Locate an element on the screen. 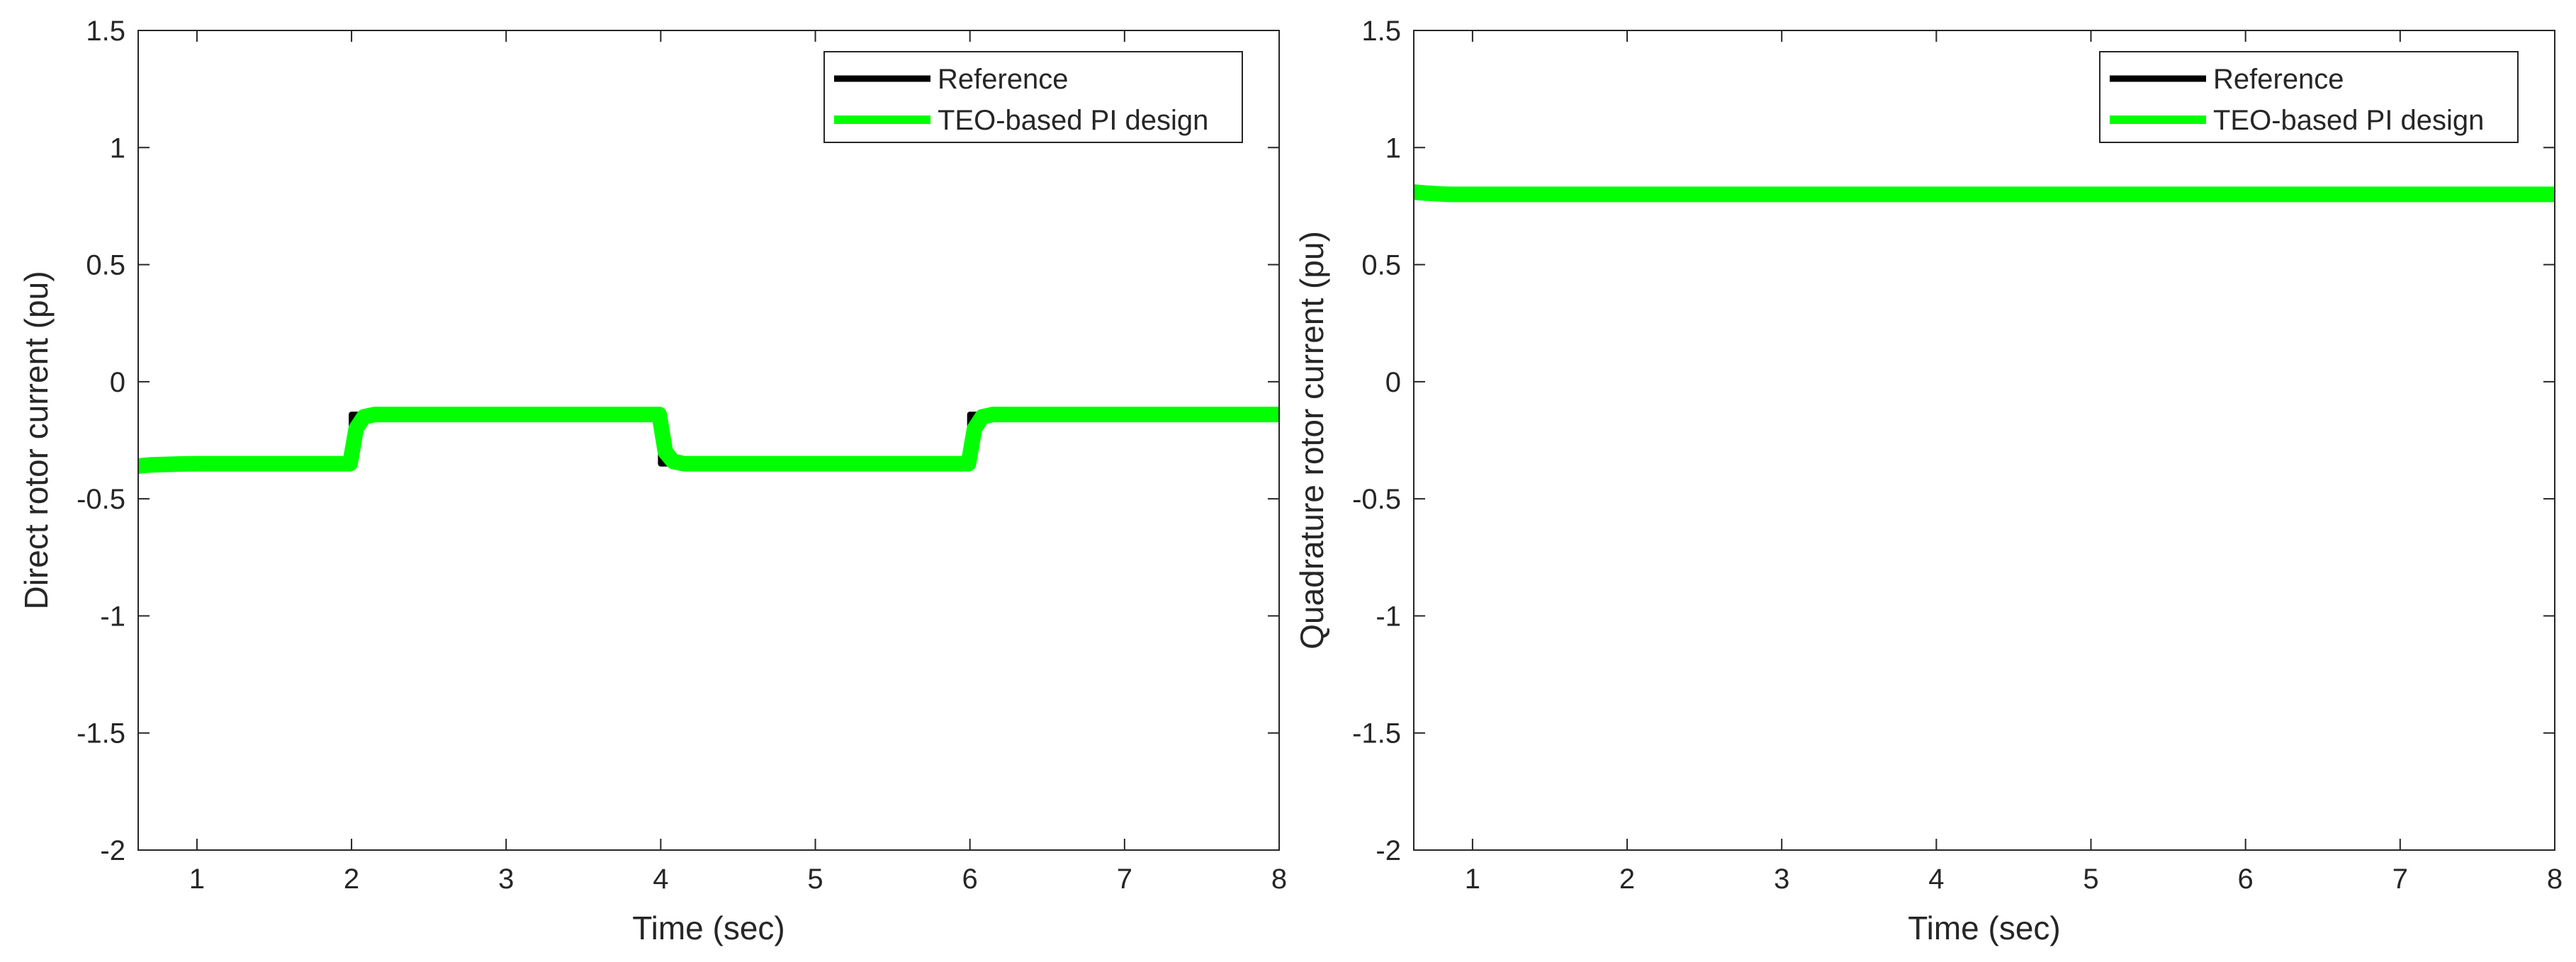  y-axis-label: Quadrature rotor current (pu) is located at coordinates (1311, 440).